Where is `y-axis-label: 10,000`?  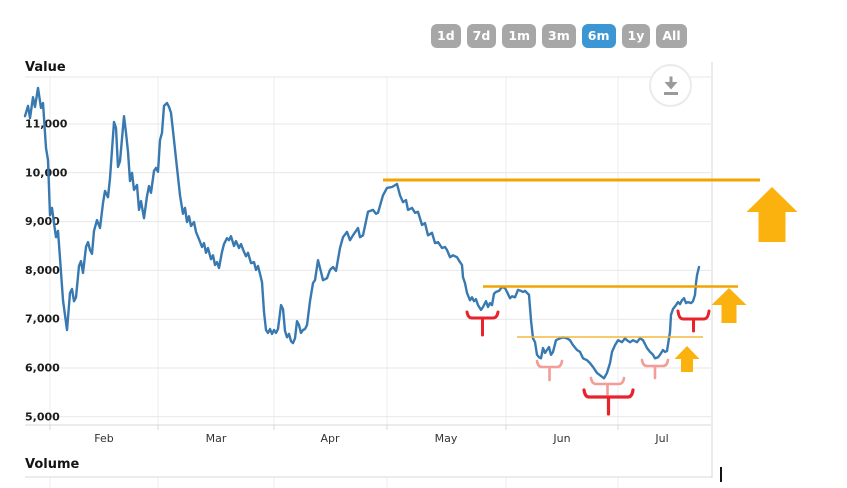
y-axis-label: 10,000 is located at coordinates (46, 172).